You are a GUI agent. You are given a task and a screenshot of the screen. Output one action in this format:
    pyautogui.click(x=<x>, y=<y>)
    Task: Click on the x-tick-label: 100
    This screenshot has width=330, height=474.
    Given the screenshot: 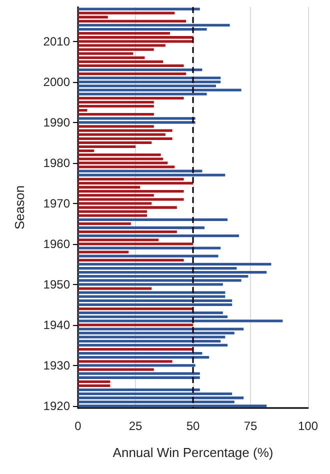 What is the action you would take?
    pyautogui.click(x=308, y=426)
    